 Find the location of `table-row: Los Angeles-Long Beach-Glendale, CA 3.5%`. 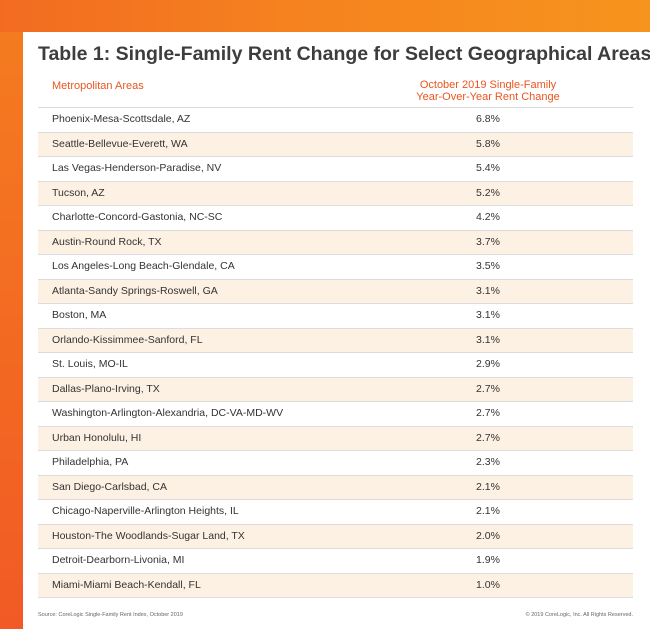

table-row: Los Angeles-Long Beach-Glendale, CA 3.5% is located at coordinates (335, 267).